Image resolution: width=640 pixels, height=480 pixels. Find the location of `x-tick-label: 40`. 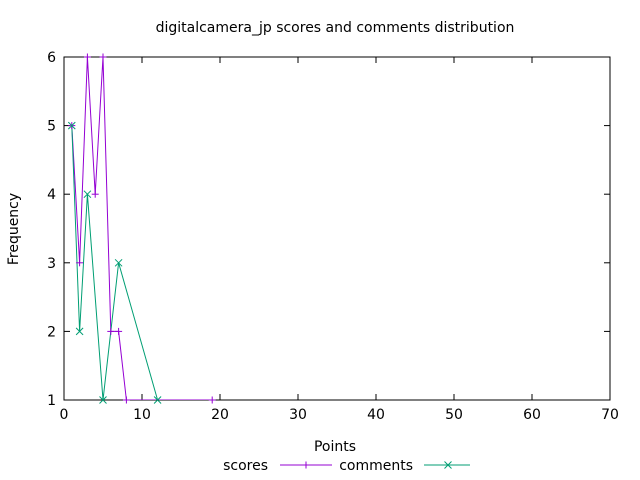

x-tick-label: 40 is located at coordinates (376, 415).